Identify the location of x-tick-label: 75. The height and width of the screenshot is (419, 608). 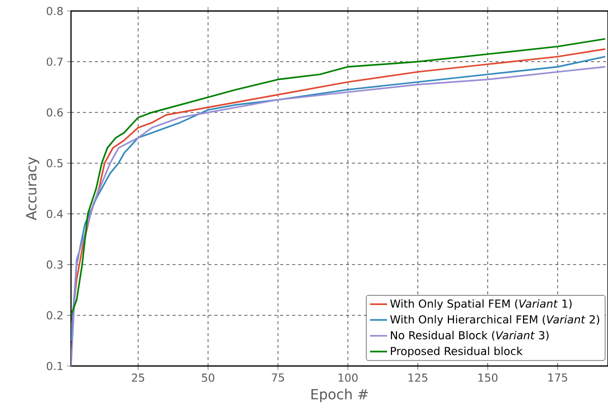
(278, 378).